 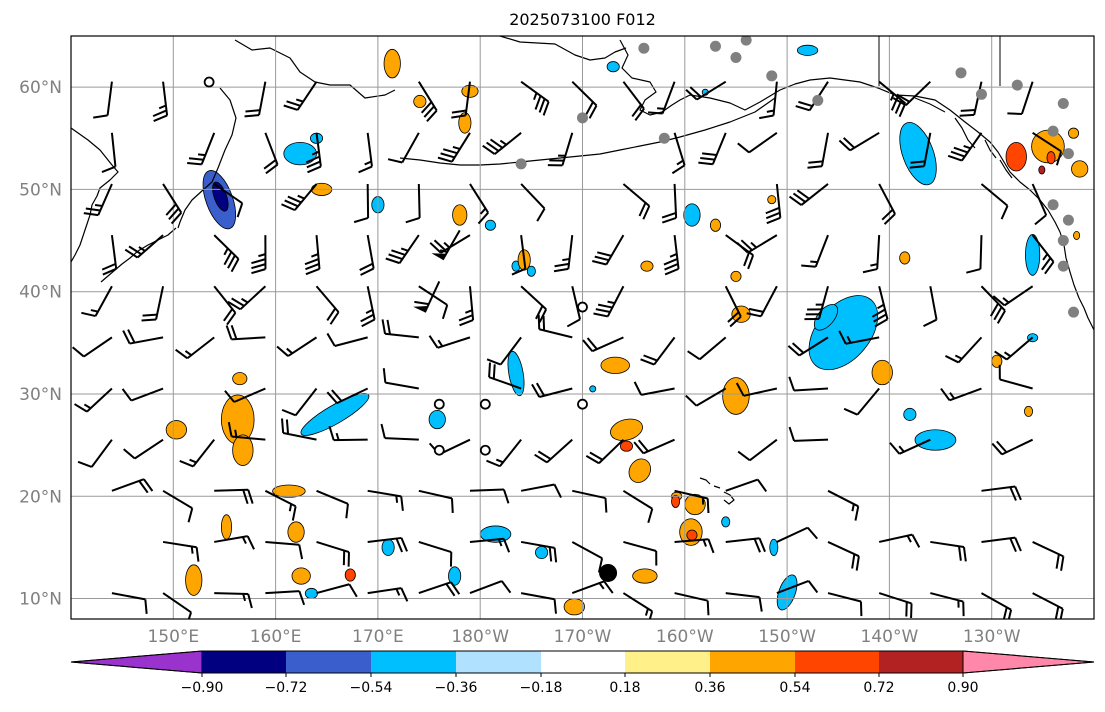 What do you see at coordinates (136, 662) in the screenshot?
I see `colorbar-extend-low` at bounding box center [136, 662].